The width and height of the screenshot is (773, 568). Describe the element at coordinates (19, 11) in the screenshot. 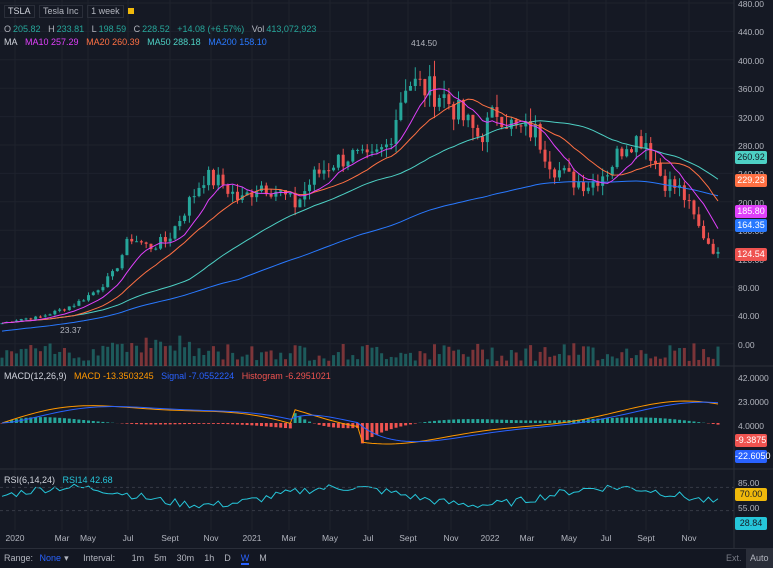

I see `symbol: TSLA` at that location.